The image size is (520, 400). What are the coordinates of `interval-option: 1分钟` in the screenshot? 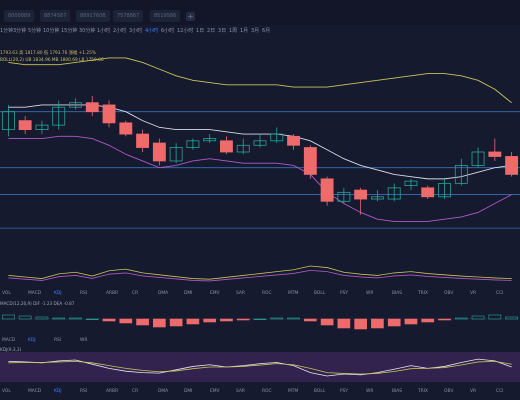 It's located at (7, 31).